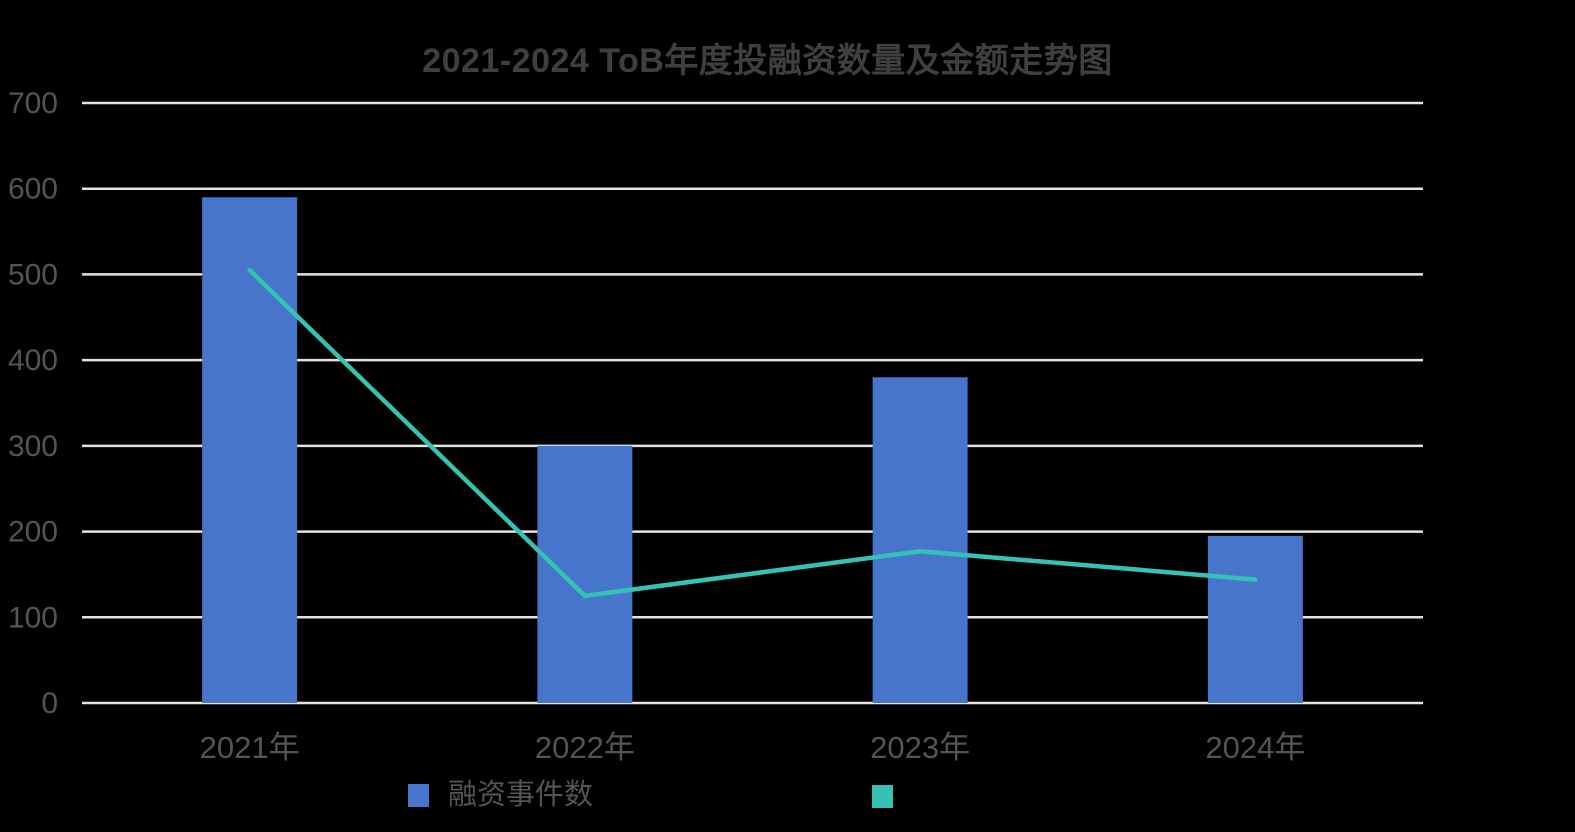  Describe the element at coordinates (920, 540) in the screenshot. I see `bar-2023年` at that location.